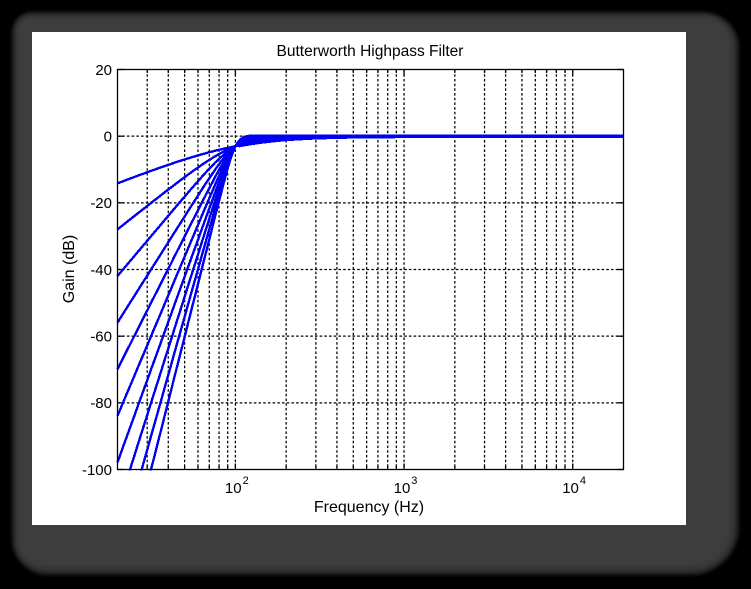 The width and height of the screenshot is (751, 589). Describe the element at coordinates (246, 481) in the screenshot. I see `svg-text: 2` at that location.